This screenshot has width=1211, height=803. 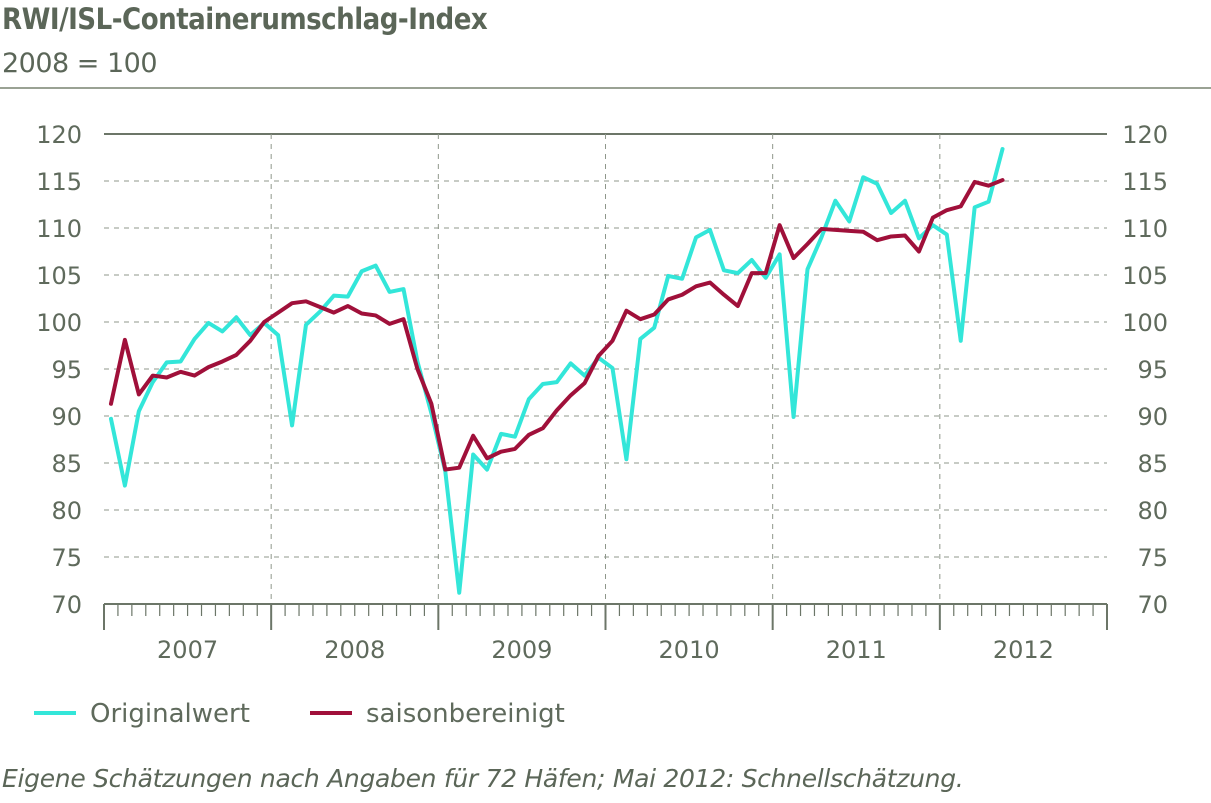 I want to click on y-tick-left-85: 85, so click(x=66, y=464).